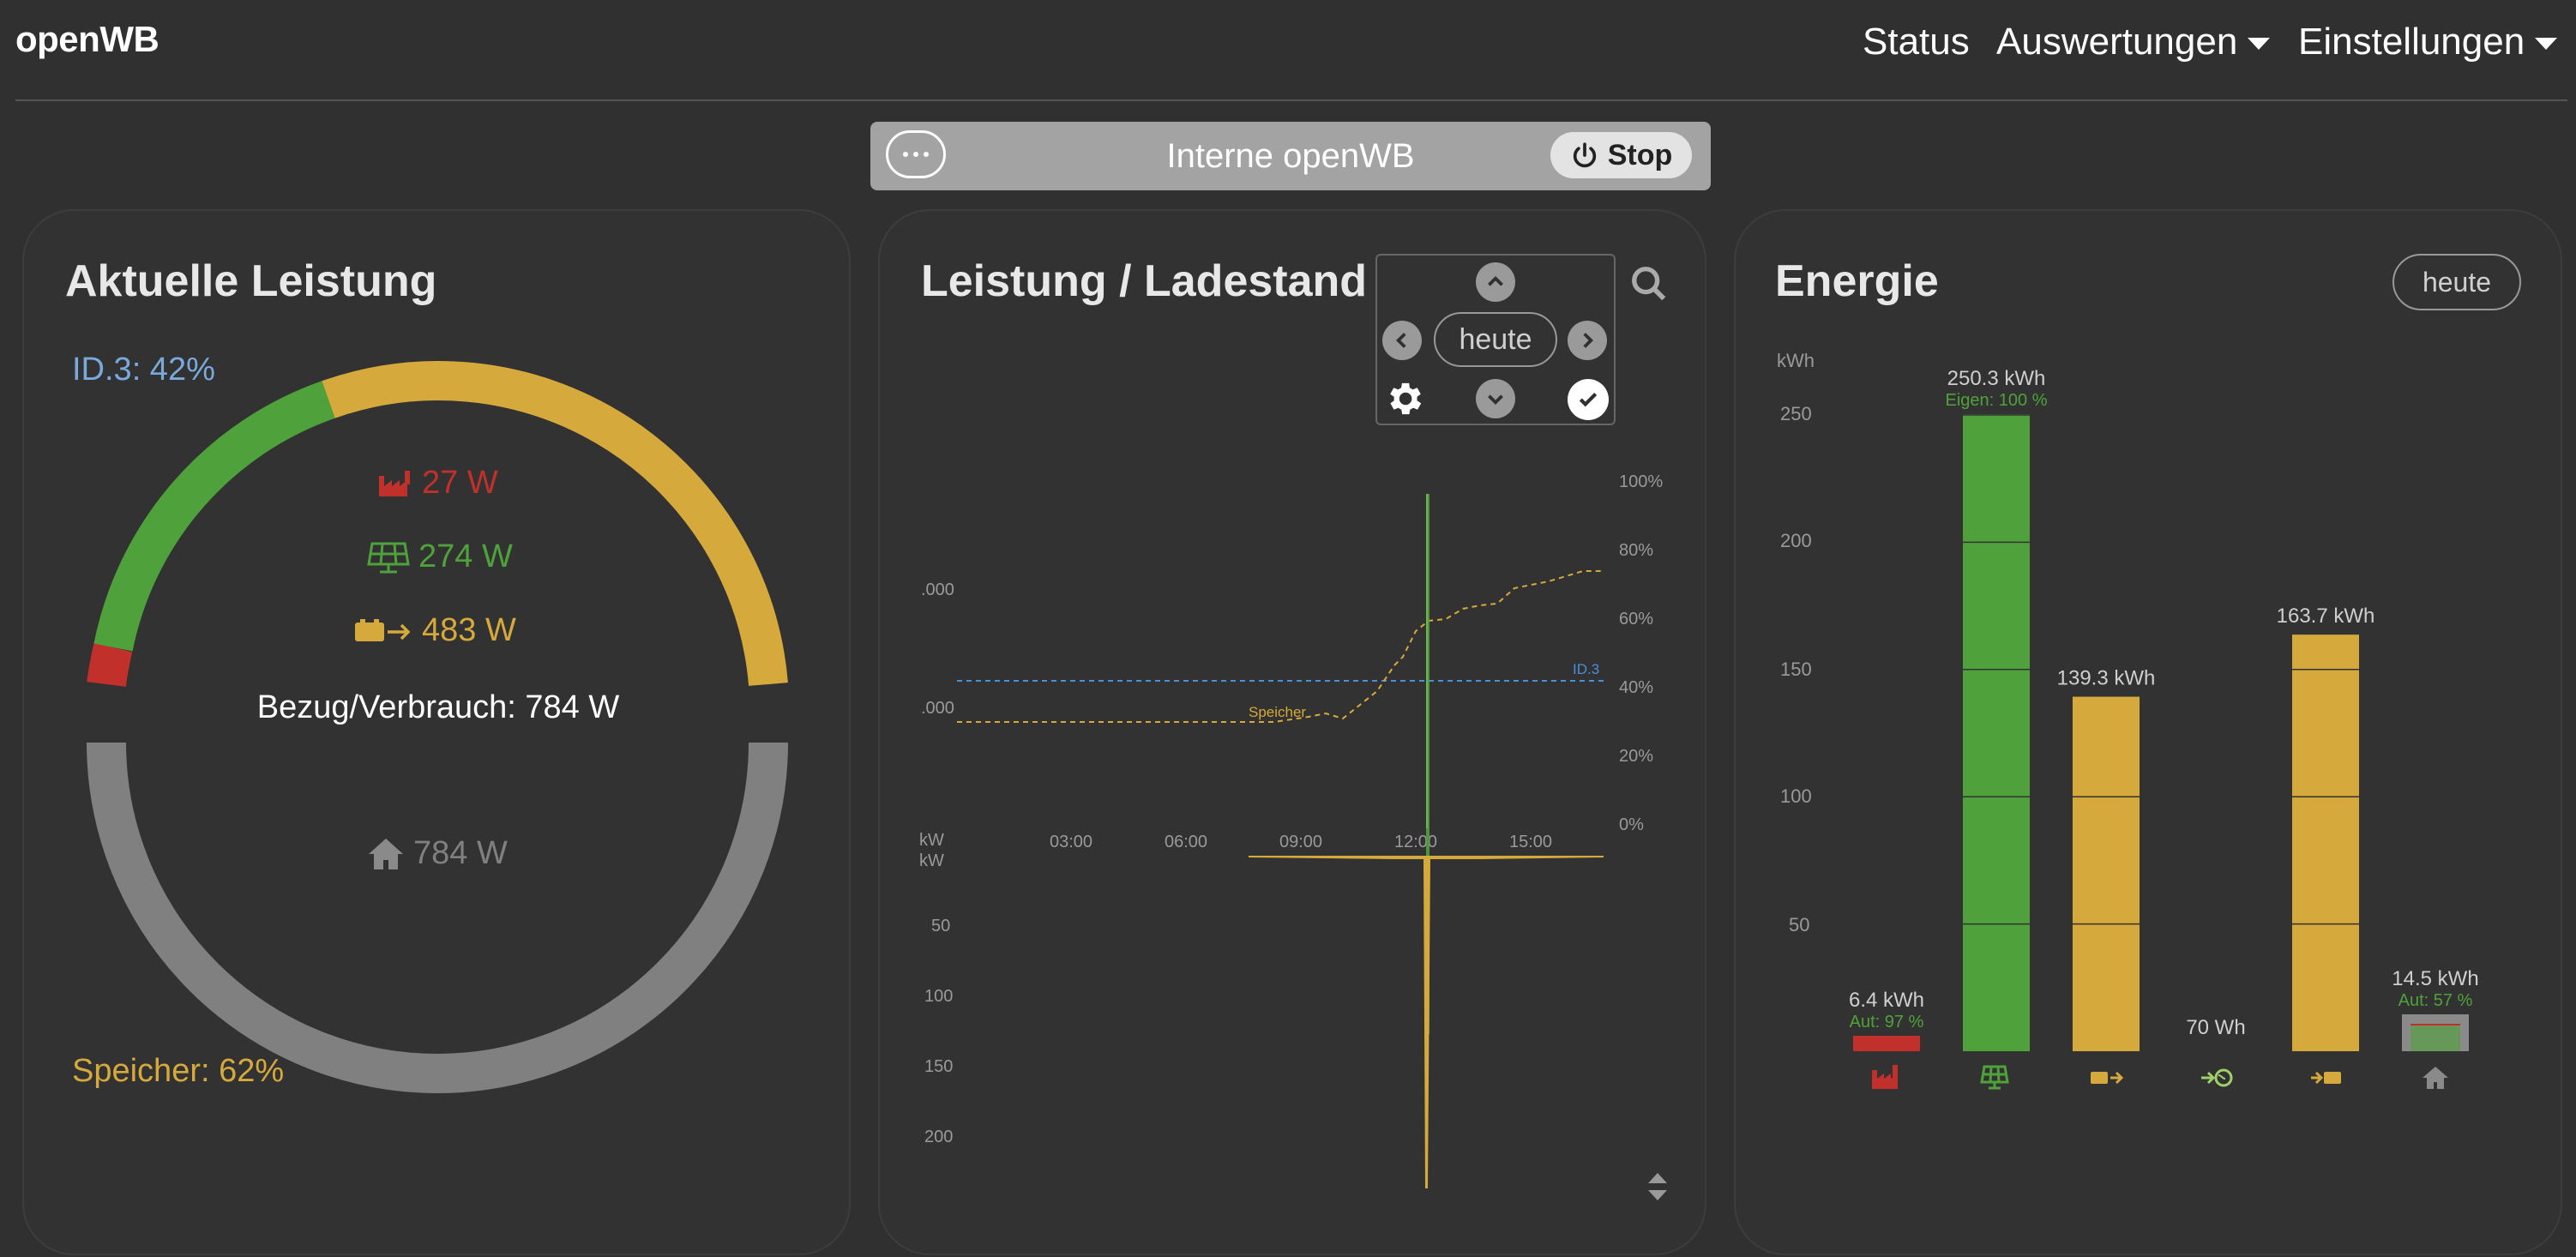  What do you see at coordinates (1657, 1187) in the screenshot?
I see `sort-icon` at bounding box center [1657, 1187].